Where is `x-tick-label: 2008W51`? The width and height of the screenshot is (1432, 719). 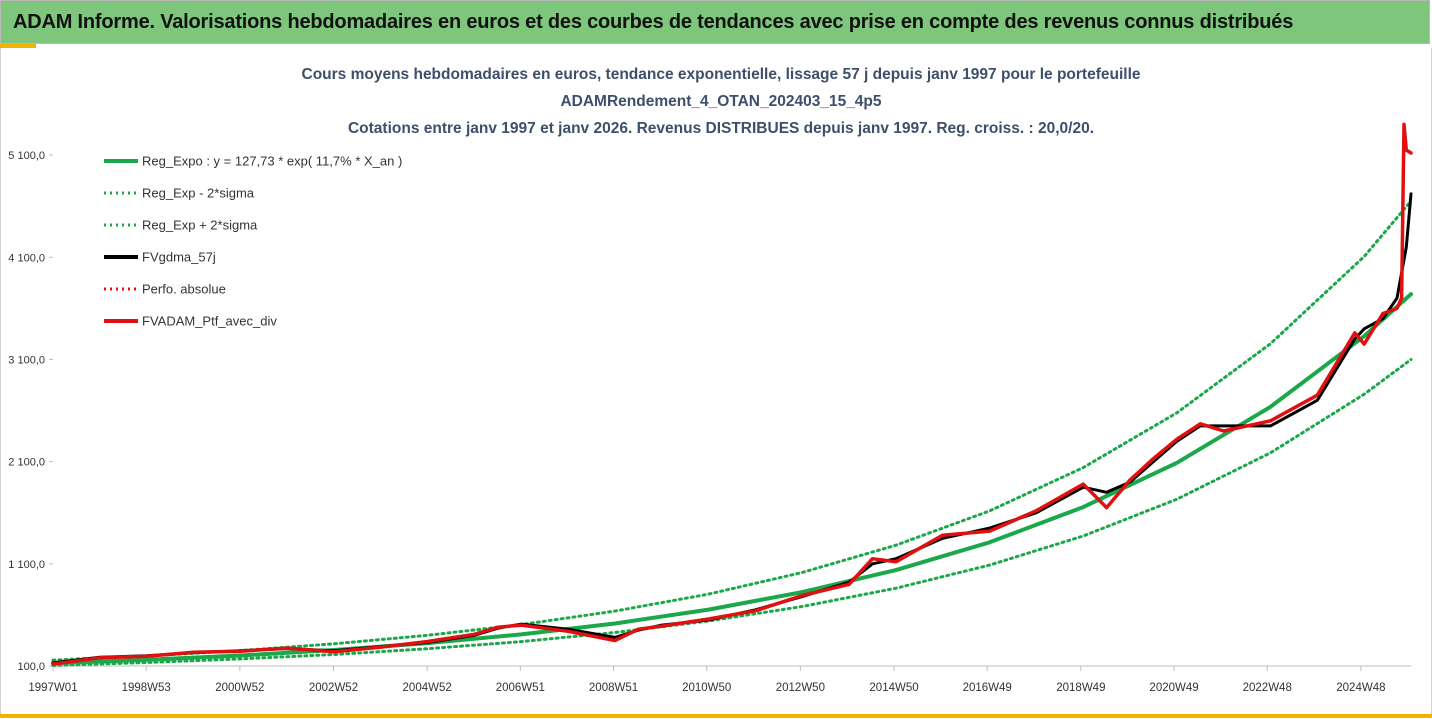
x-tick-label: 2008W51 is located at coordinates (613, 688).